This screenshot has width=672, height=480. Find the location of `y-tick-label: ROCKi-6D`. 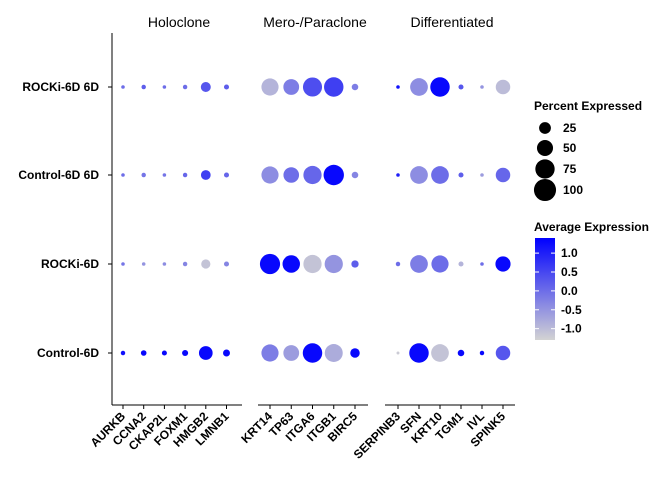

y-tick-label: ROCKi-6D is located at coordinates (70, 264).